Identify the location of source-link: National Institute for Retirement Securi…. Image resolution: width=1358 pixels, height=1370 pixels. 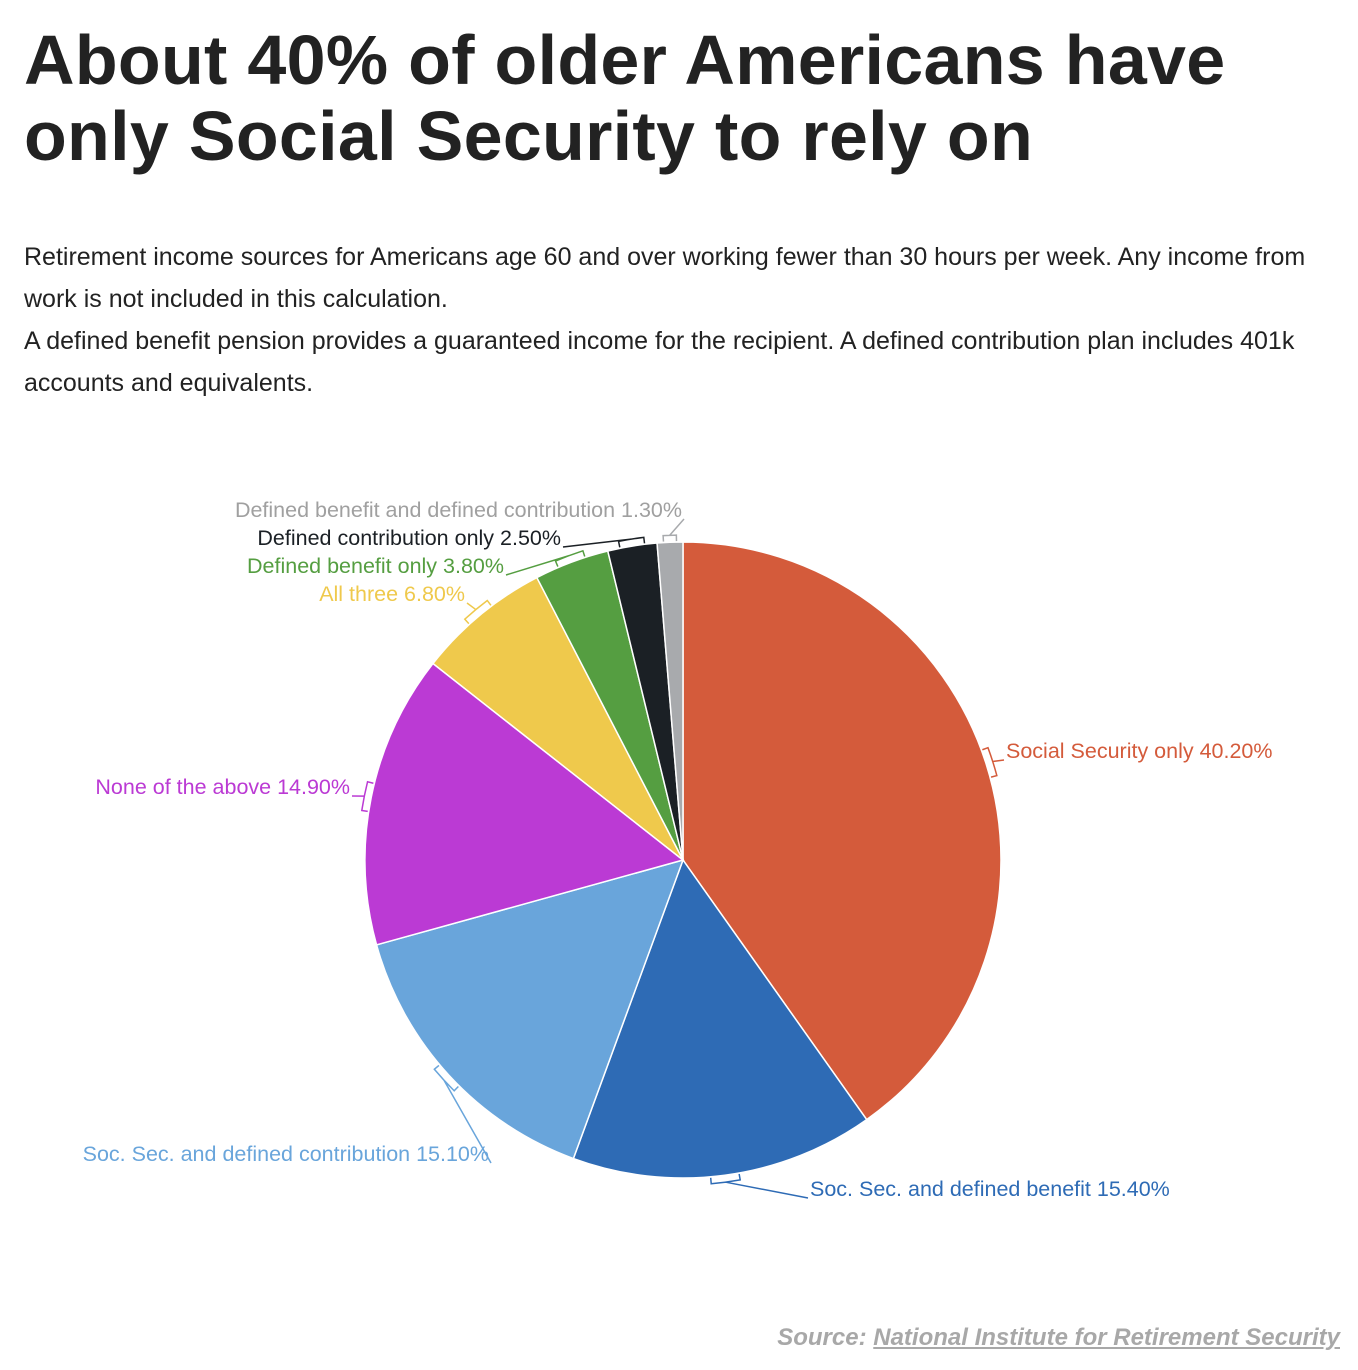
(1106, 1337).